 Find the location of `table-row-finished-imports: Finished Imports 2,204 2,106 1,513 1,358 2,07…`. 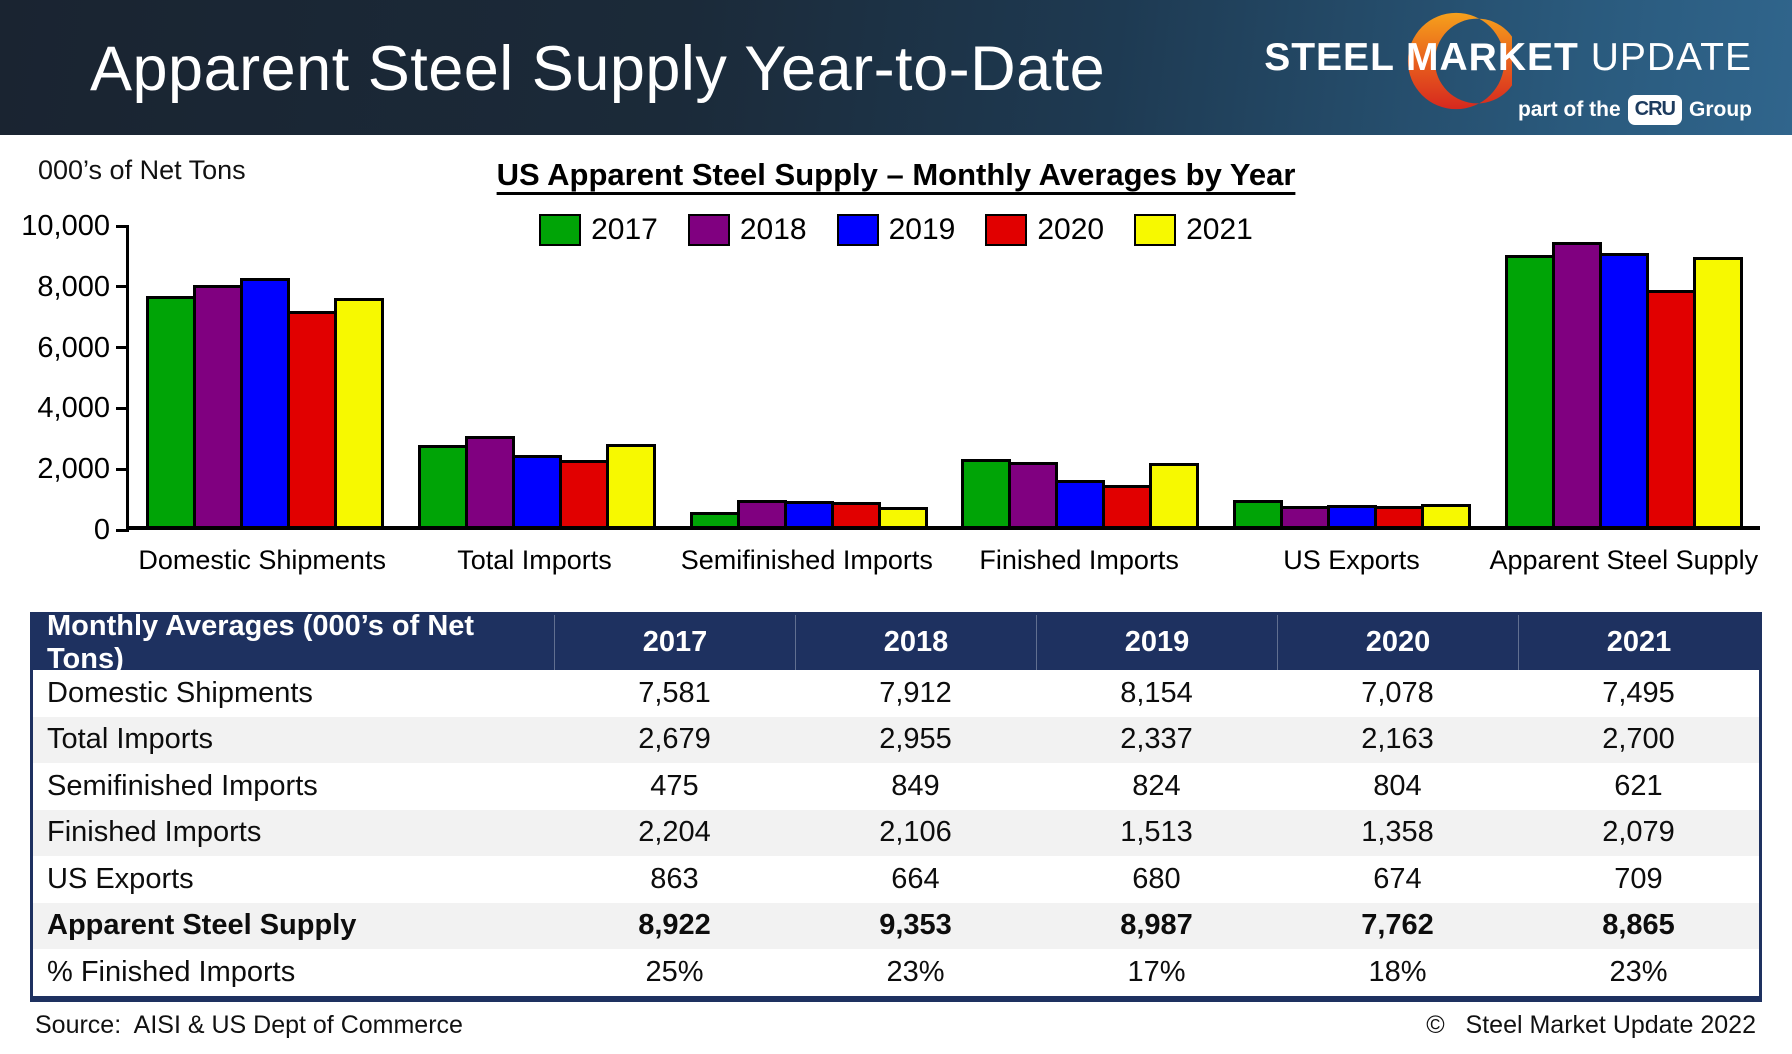

table-row-finished-imports: Finished Imports 2,204 2,106 1,513 1,358 2,07… is located at coordinates (896, 832).